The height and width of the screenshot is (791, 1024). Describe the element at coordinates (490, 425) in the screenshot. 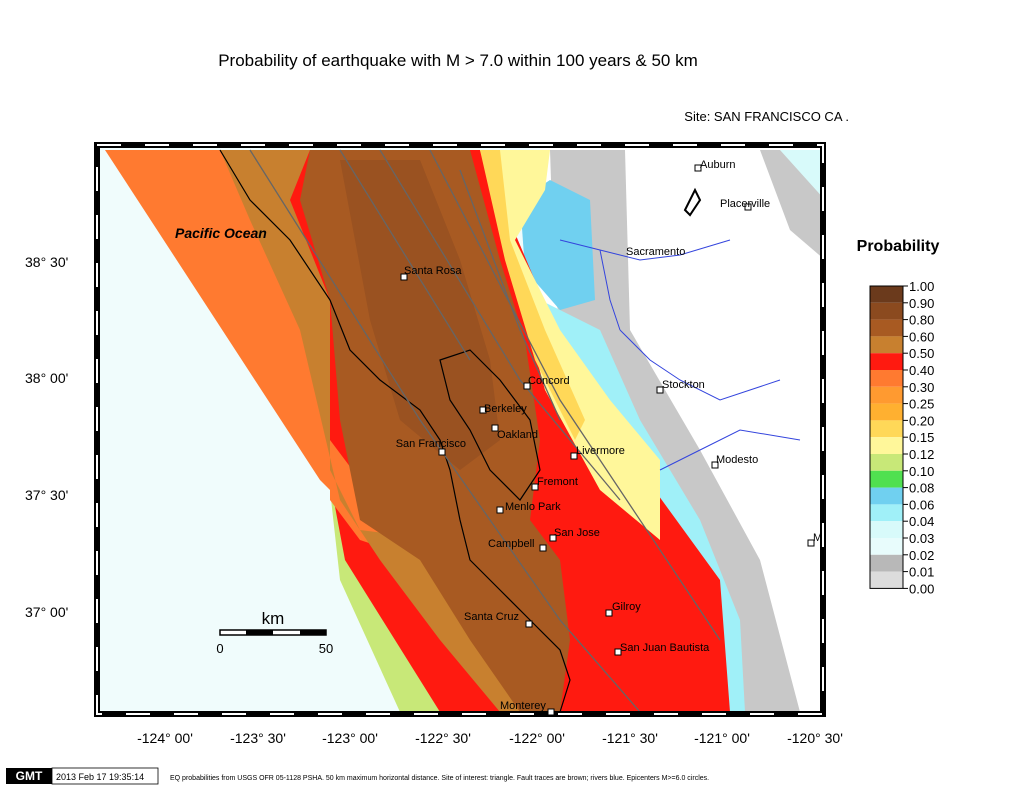

I see `bay` at that location.